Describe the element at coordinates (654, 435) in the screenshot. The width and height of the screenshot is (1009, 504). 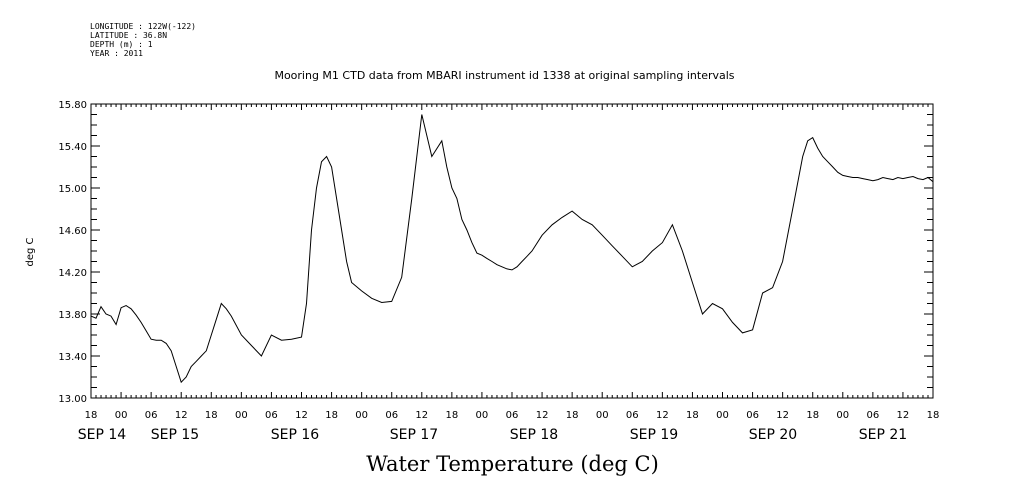
I see `x-date-label: SEP 19` at that location.